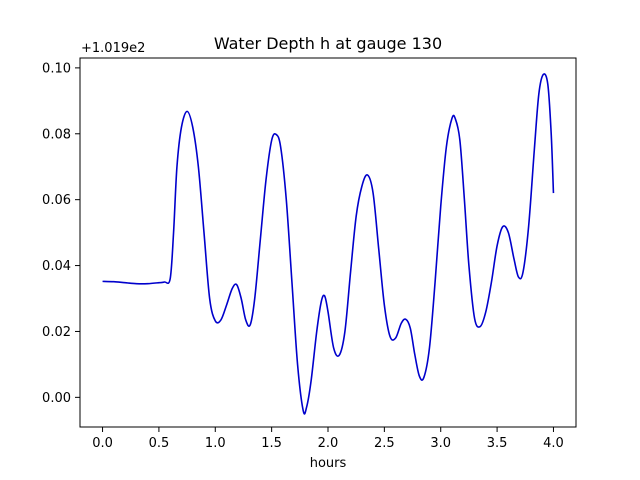 The height and width of the screenshot is (480, 640). Describe the element at coordinates (56, 134) in the screenshot. I see `y-tick-label: 0.08` at that location.